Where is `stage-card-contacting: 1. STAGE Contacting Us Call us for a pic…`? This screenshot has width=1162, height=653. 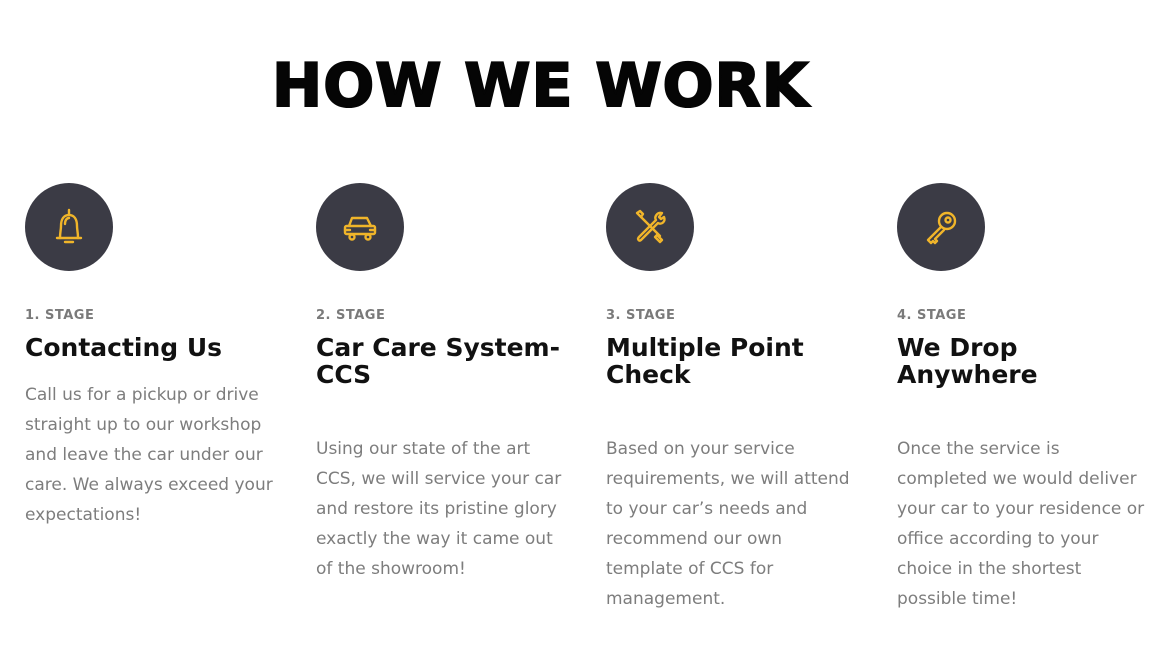
stage-card-contacting: 1. STAGE Contacting Us Call us for a pic… is located at coordinates (152, 356).